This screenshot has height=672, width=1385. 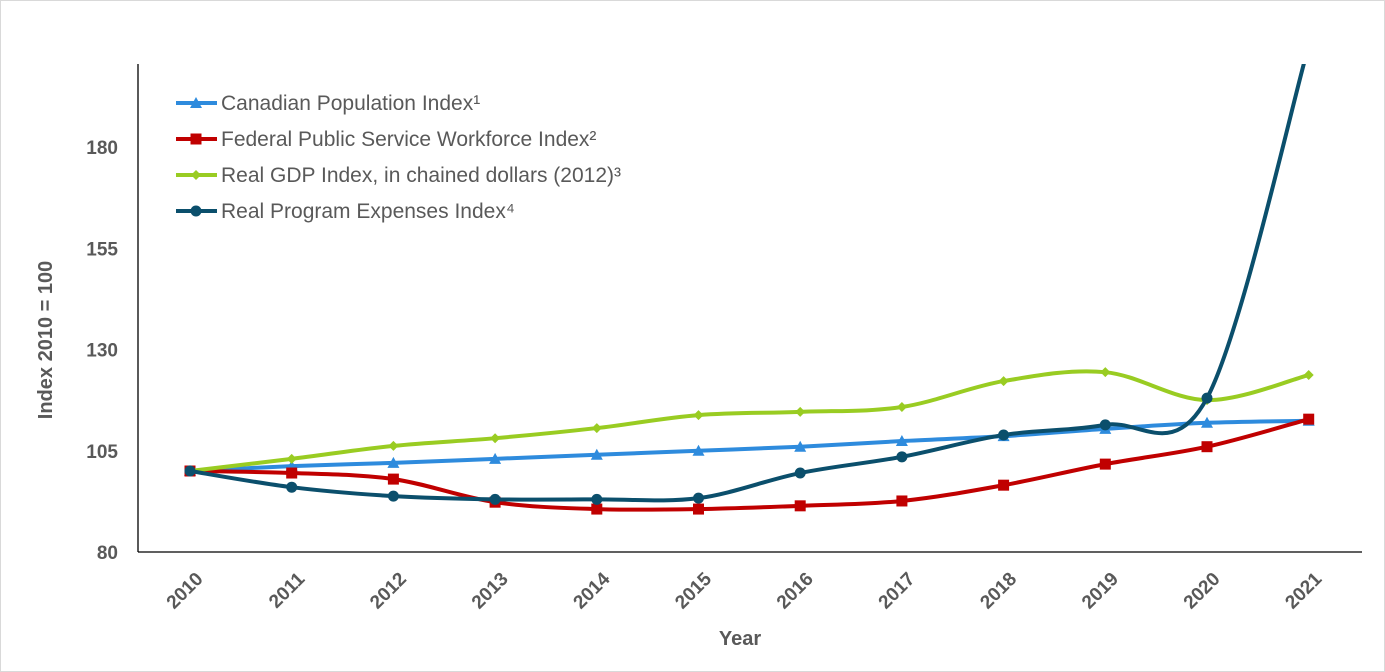 I want to click on y-tick-label: 130, so click(x=102, y=351).